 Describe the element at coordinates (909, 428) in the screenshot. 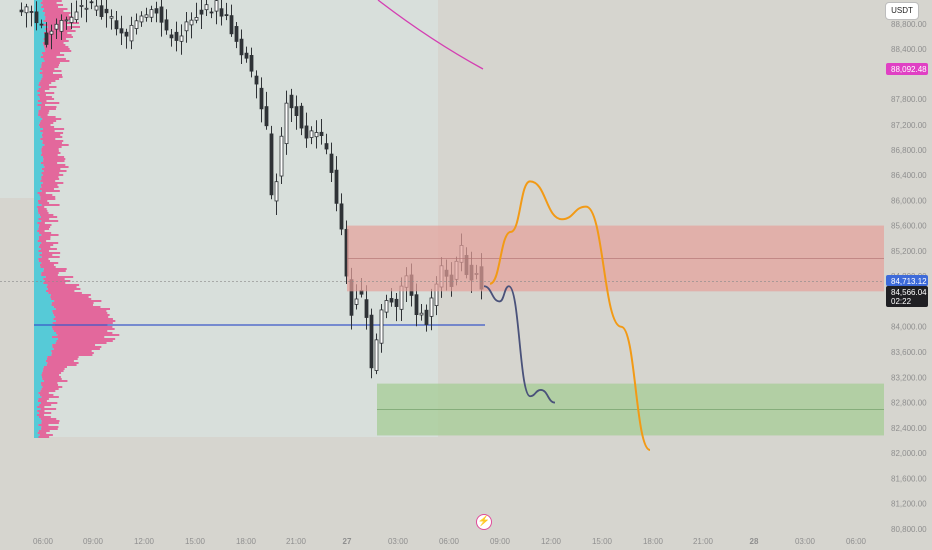

I see `y-tick-label: 82,400.00` at that location.